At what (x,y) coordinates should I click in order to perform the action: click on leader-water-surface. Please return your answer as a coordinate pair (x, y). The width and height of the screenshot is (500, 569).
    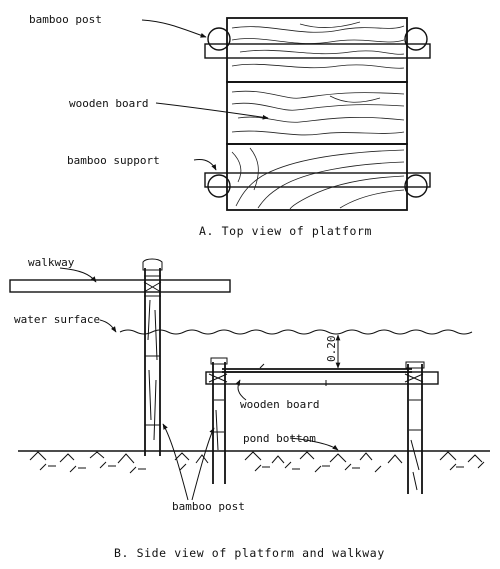
    Looking at the image, I should click on (108, 326).